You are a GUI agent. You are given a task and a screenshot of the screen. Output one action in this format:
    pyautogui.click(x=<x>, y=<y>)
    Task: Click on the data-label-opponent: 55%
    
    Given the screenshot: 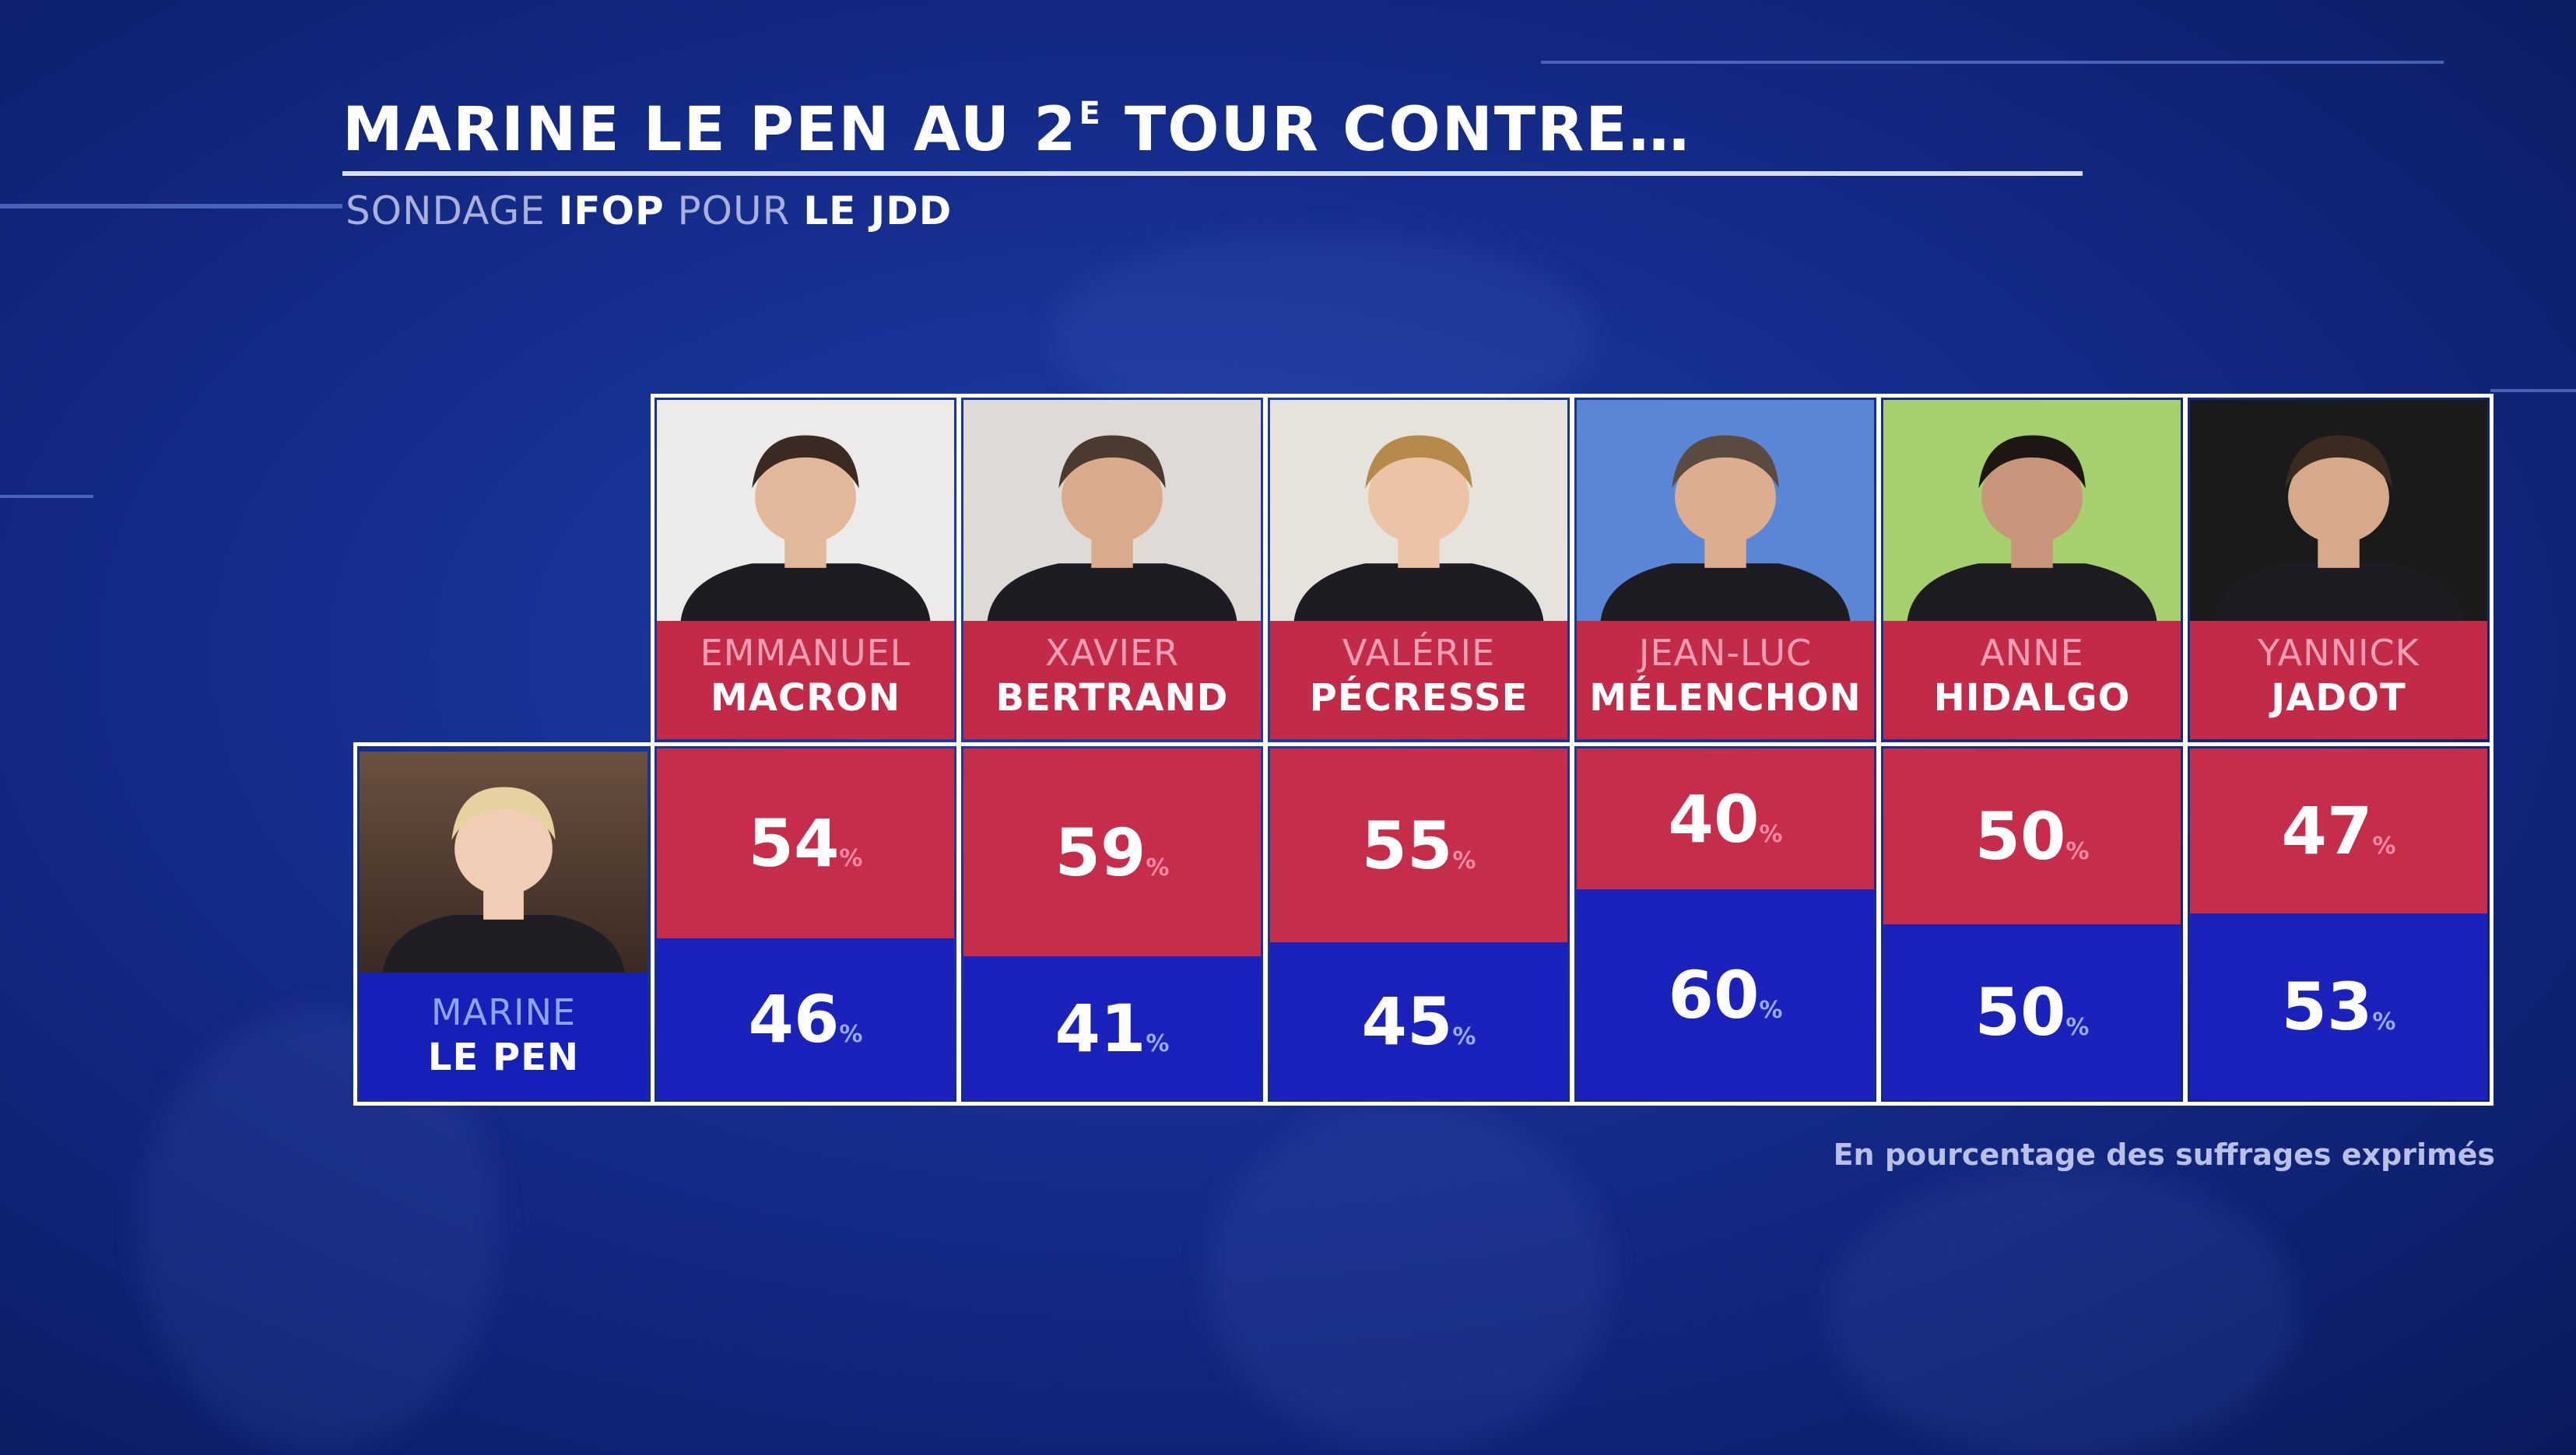 What is the action you would take?
    pyautogui.click(x=1419, y=853)
    